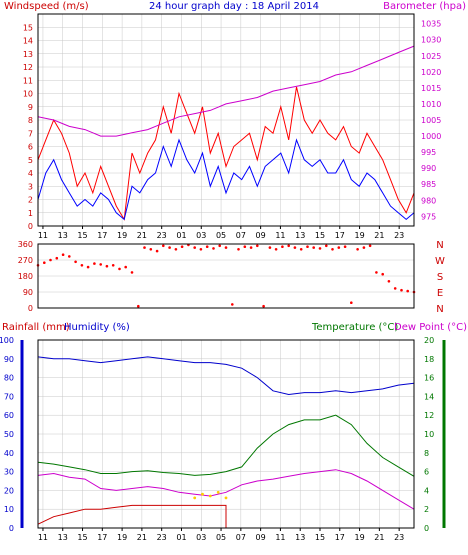 This screenshot has height=555, width=468. I want to click on rainfall-line, so click(225, 516).